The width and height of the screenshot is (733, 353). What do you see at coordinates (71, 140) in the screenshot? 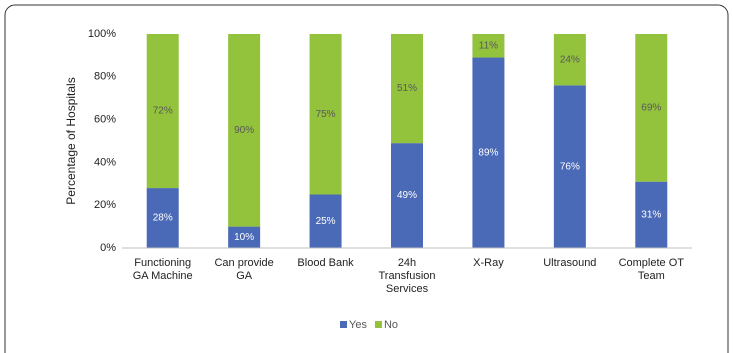
I see `y-axis-title: Percentage of Hospitals` at bounding box center [71, 140].